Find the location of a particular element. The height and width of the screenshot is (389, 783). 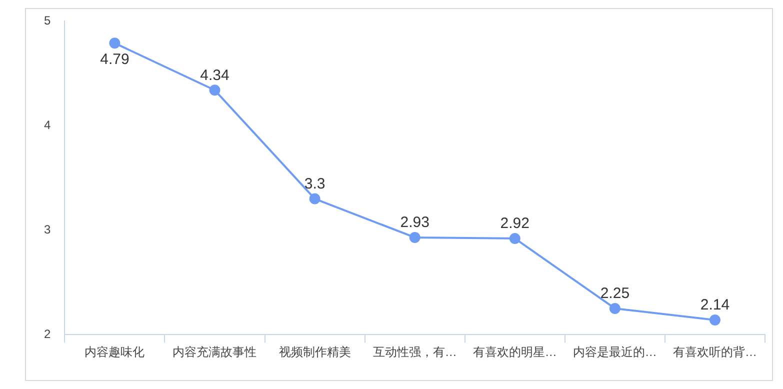

y-tick-label: 4 is located at coordinates (47, 125).